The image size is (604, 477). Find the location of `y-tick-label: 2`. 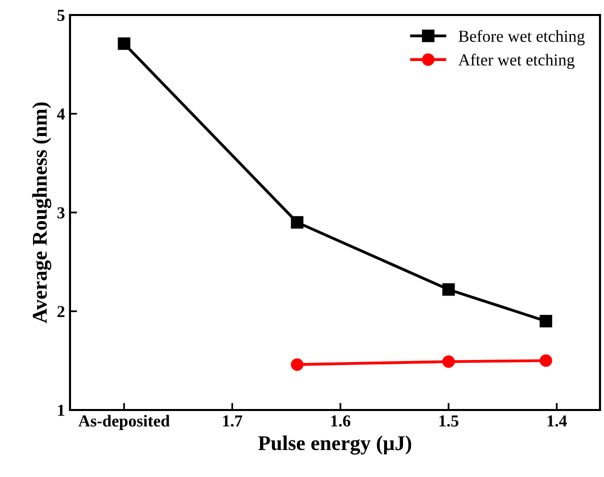

y-tick-label: 2 is located at coordinates (61, 312).